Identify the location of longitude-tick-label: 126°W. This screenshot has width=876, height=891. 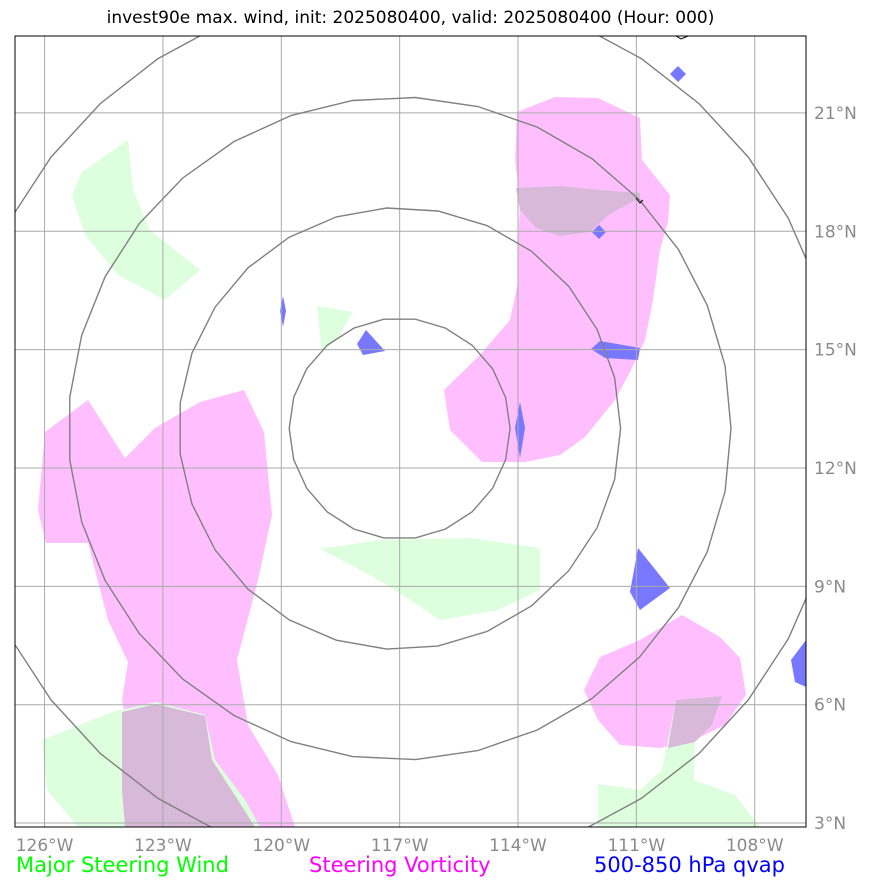
(45, 846).